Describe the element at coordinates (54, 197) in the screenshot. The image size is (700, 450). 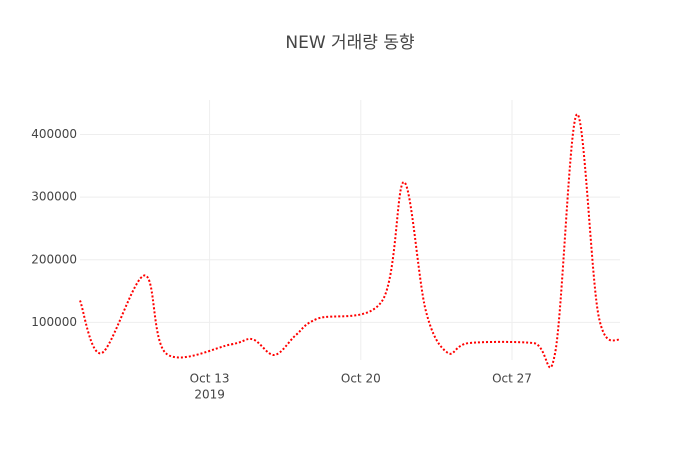
I see `y-tick-label: 300000` at that location.